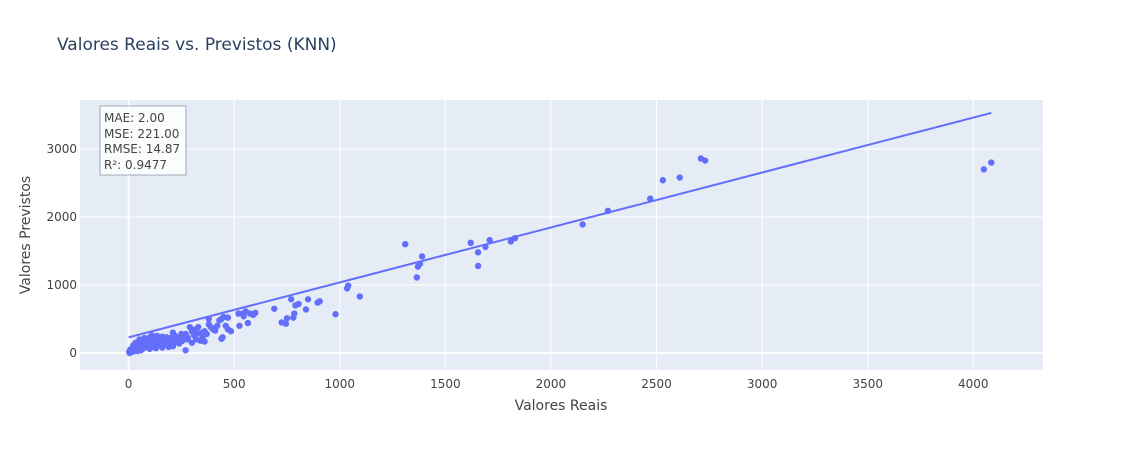  Describe the element at coordinates (234, 384) in the screenshot. I see `x-tick-label-1: 500` at that location.